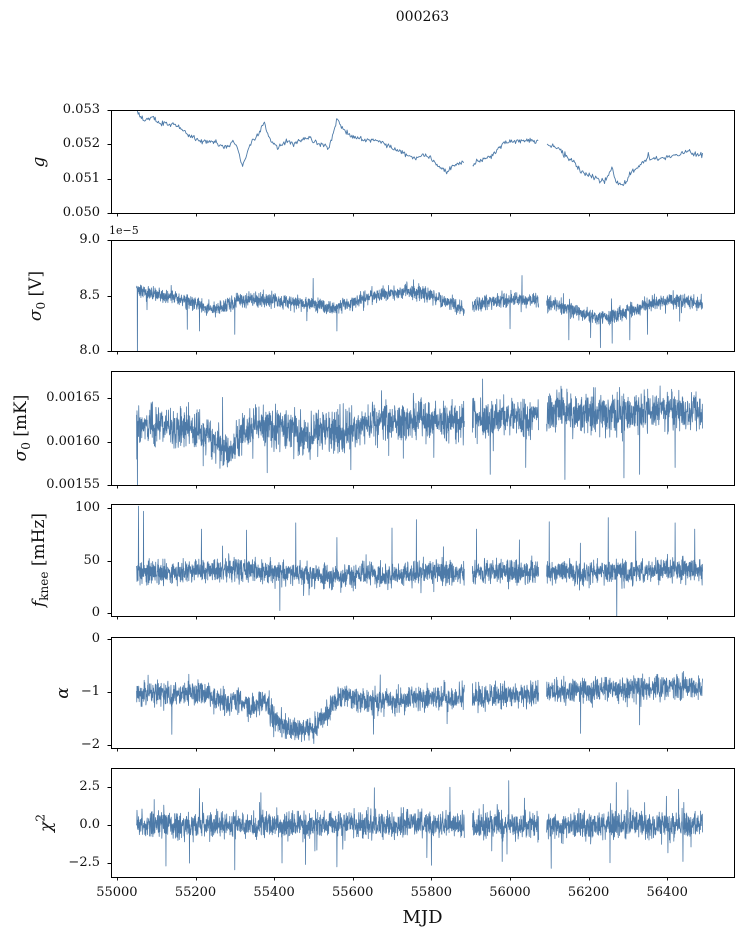 The height and width of the screenshot is (944, 741). Describe the element at coordinates (90, 744) in the screenshot. I see `y-tick-label: −2` at that location.